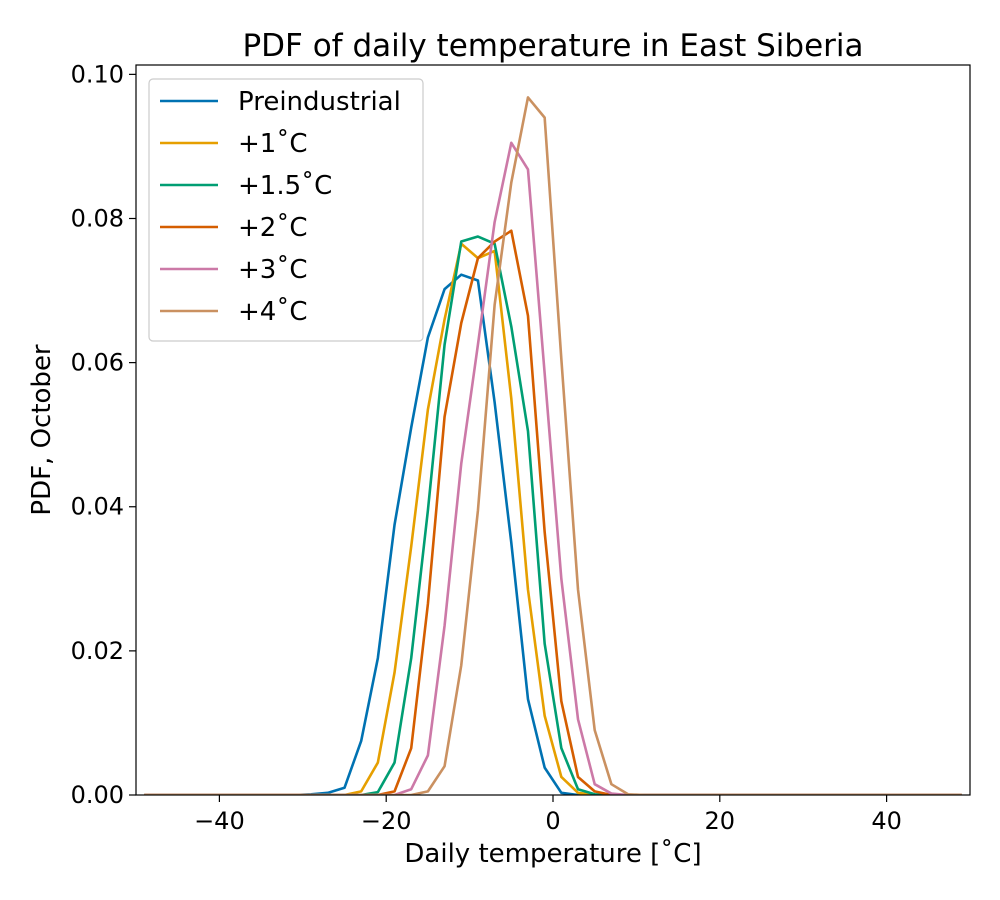 The image size is (1000, 900). I want to click on x-axis-label: Daily temperature [˚C], so click(552, 854).